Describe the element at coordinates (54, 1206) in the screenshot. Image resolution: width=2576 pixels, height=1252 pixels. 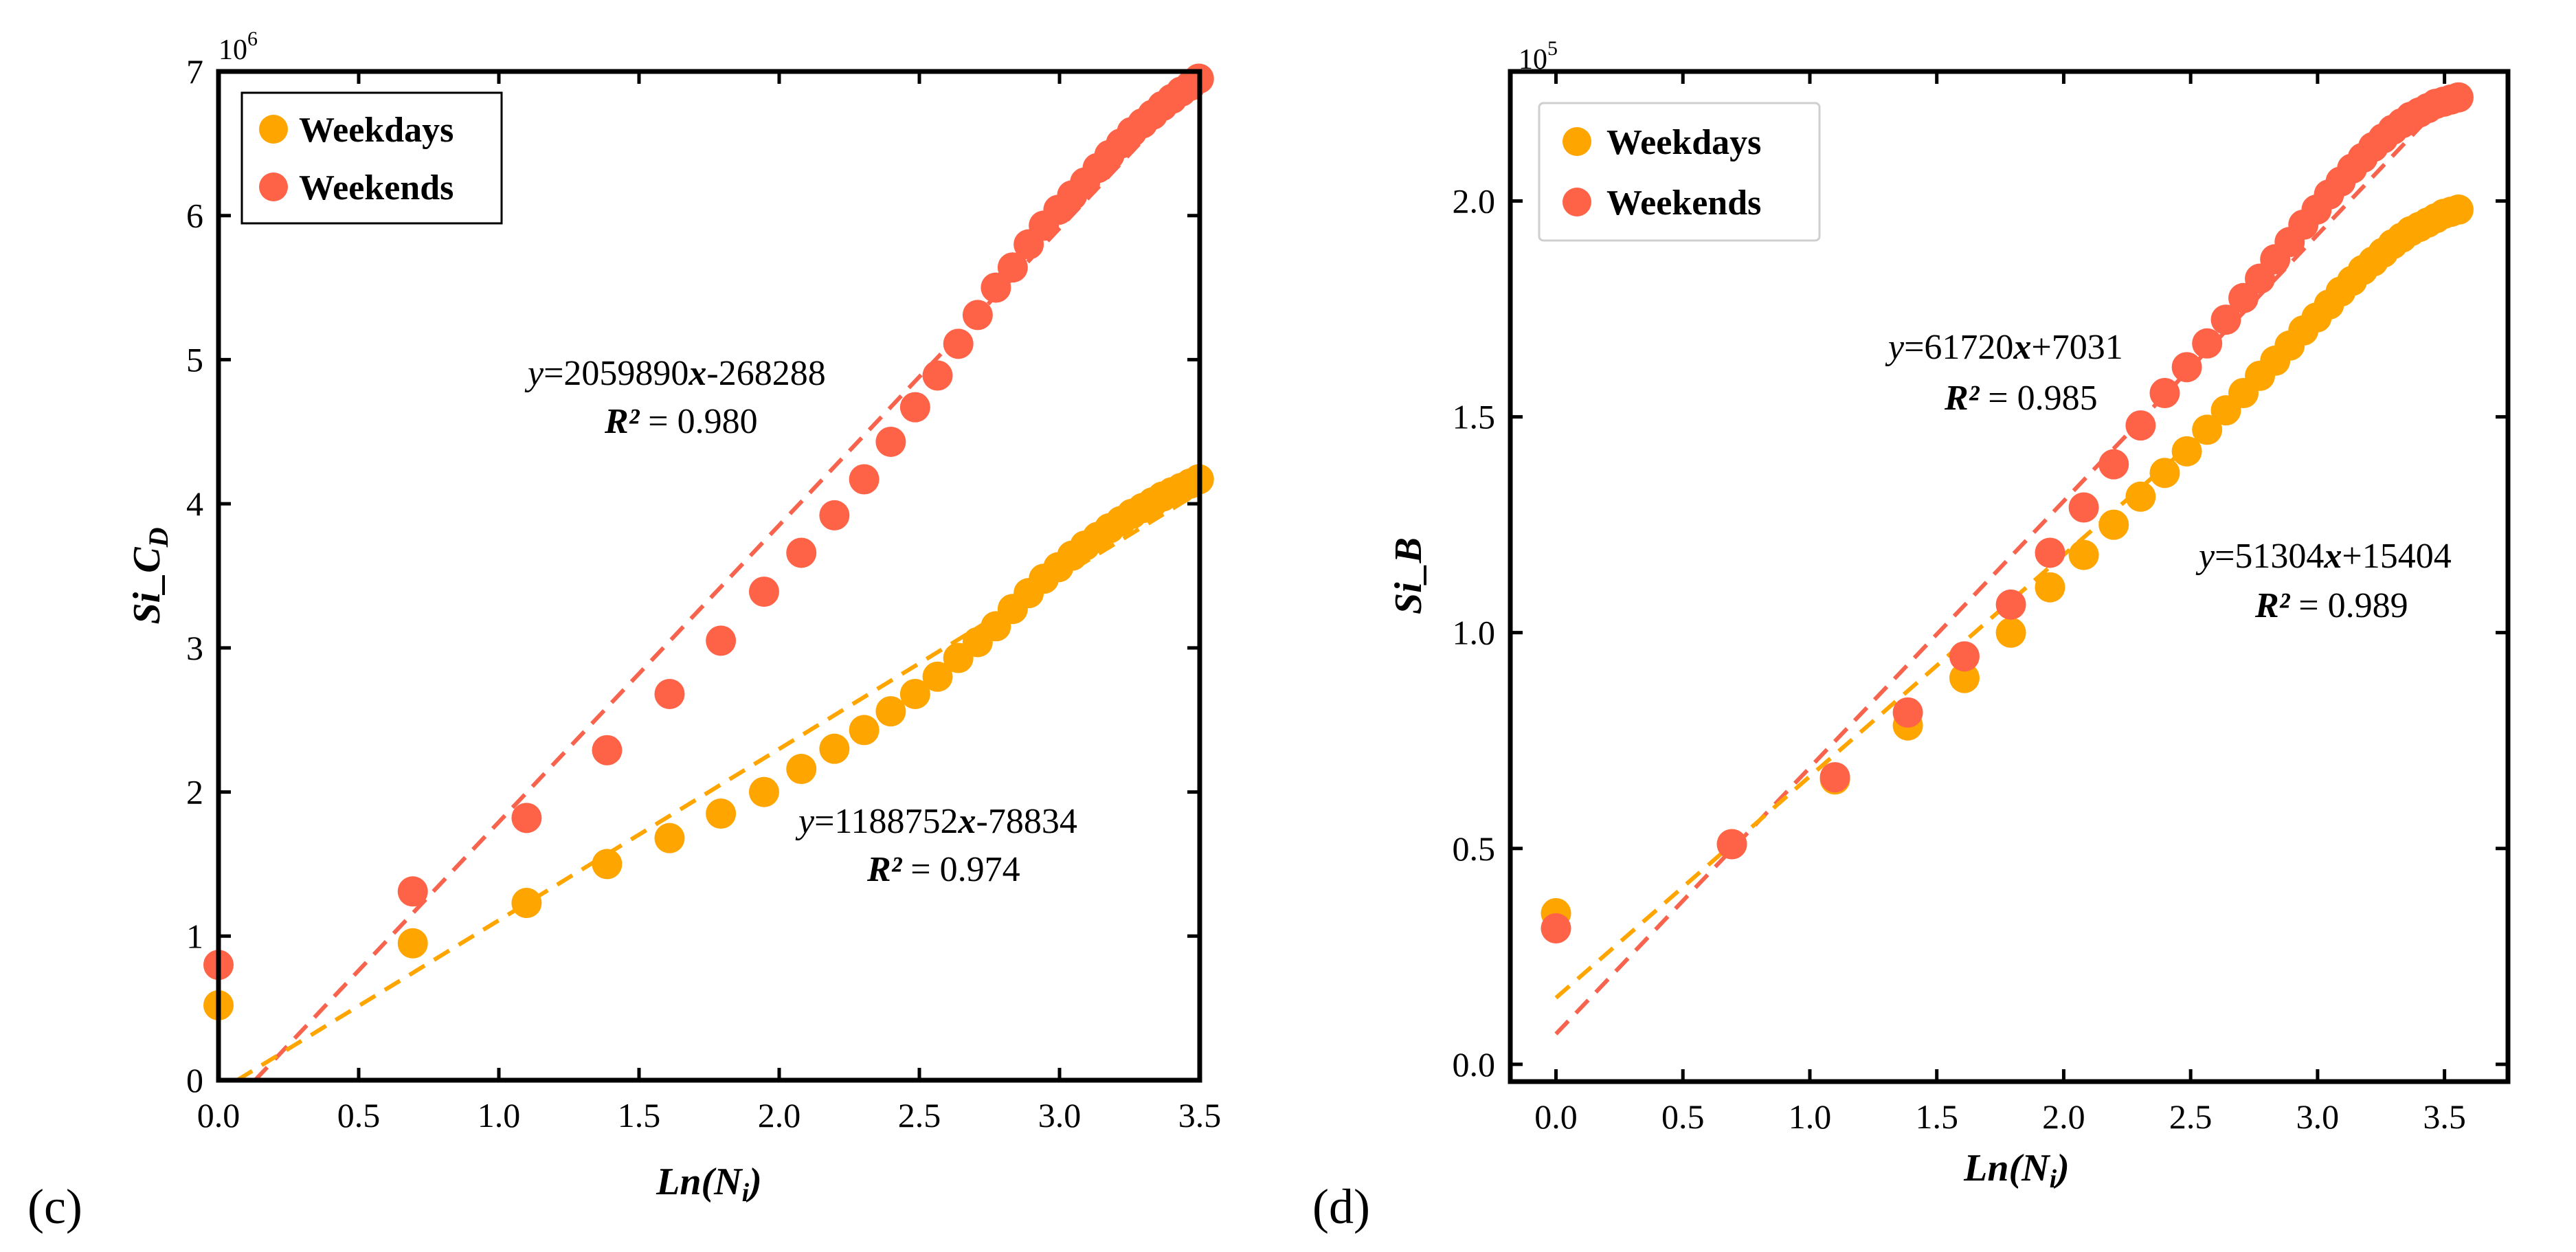
I see `panel-label-c: (c)` at that location.